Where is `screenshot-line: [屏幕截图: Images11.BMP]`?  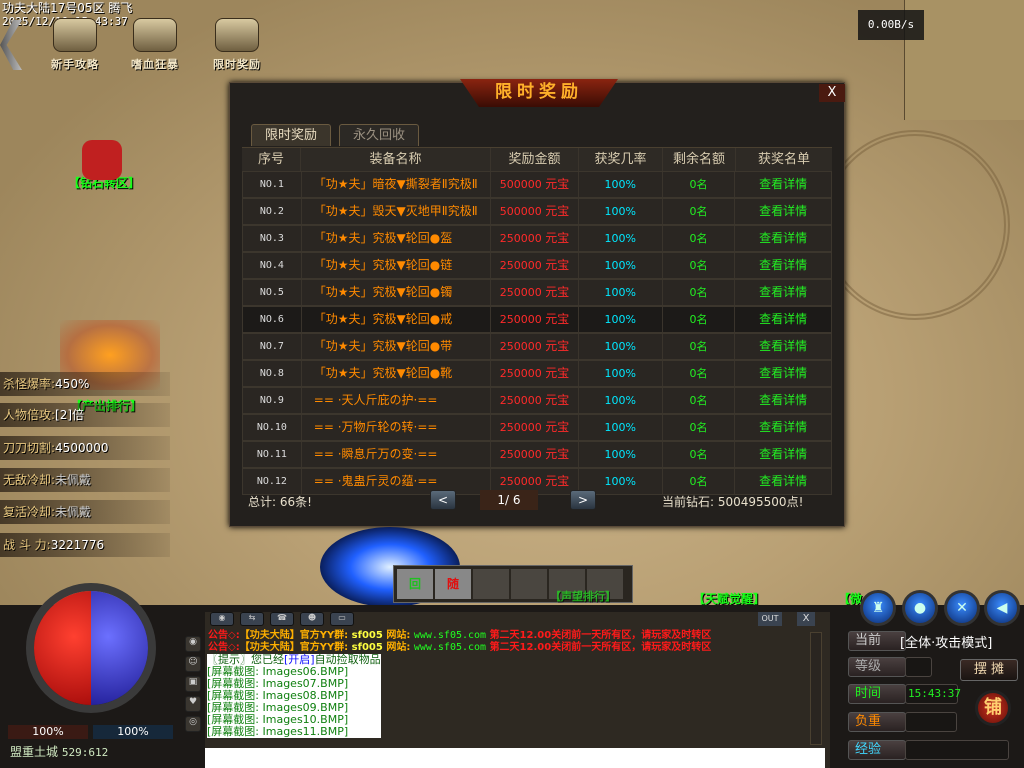
screenshot-line: [屏幕截图: Images11.BMP] is located at coordinates (278, 731).